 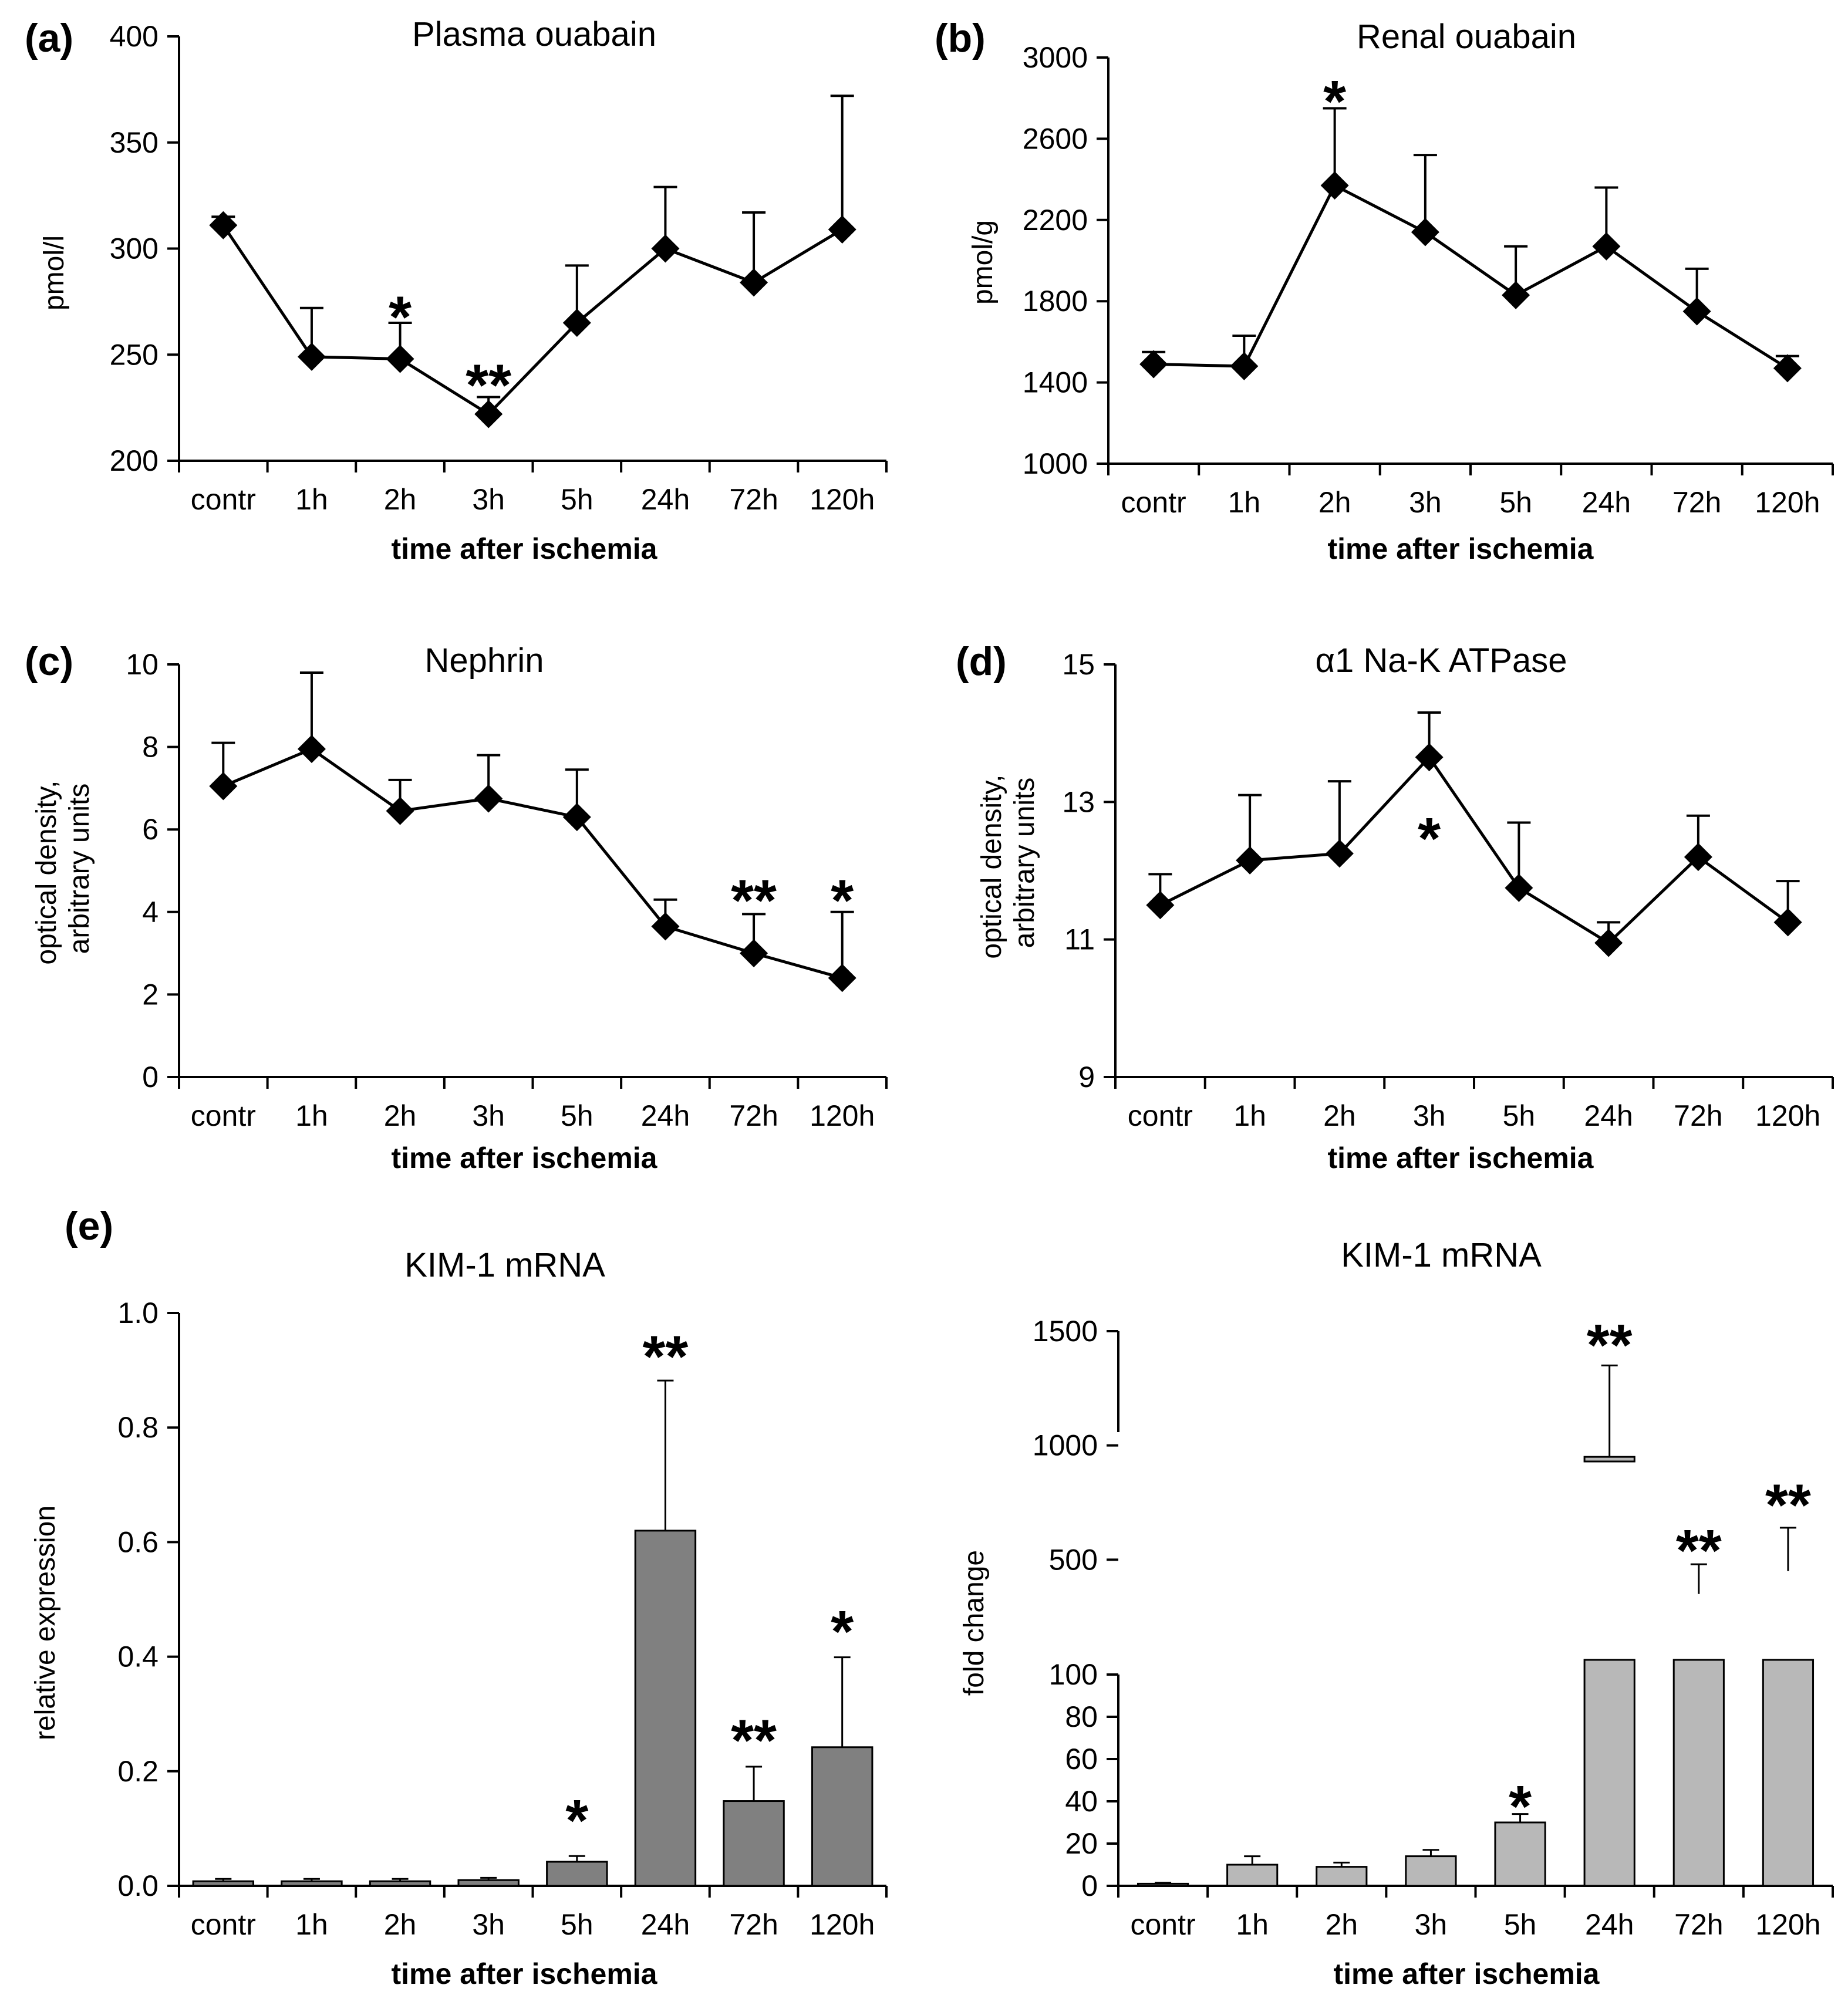 I want to click on y-tick-label: 2200, so click(x=1055, y=221).